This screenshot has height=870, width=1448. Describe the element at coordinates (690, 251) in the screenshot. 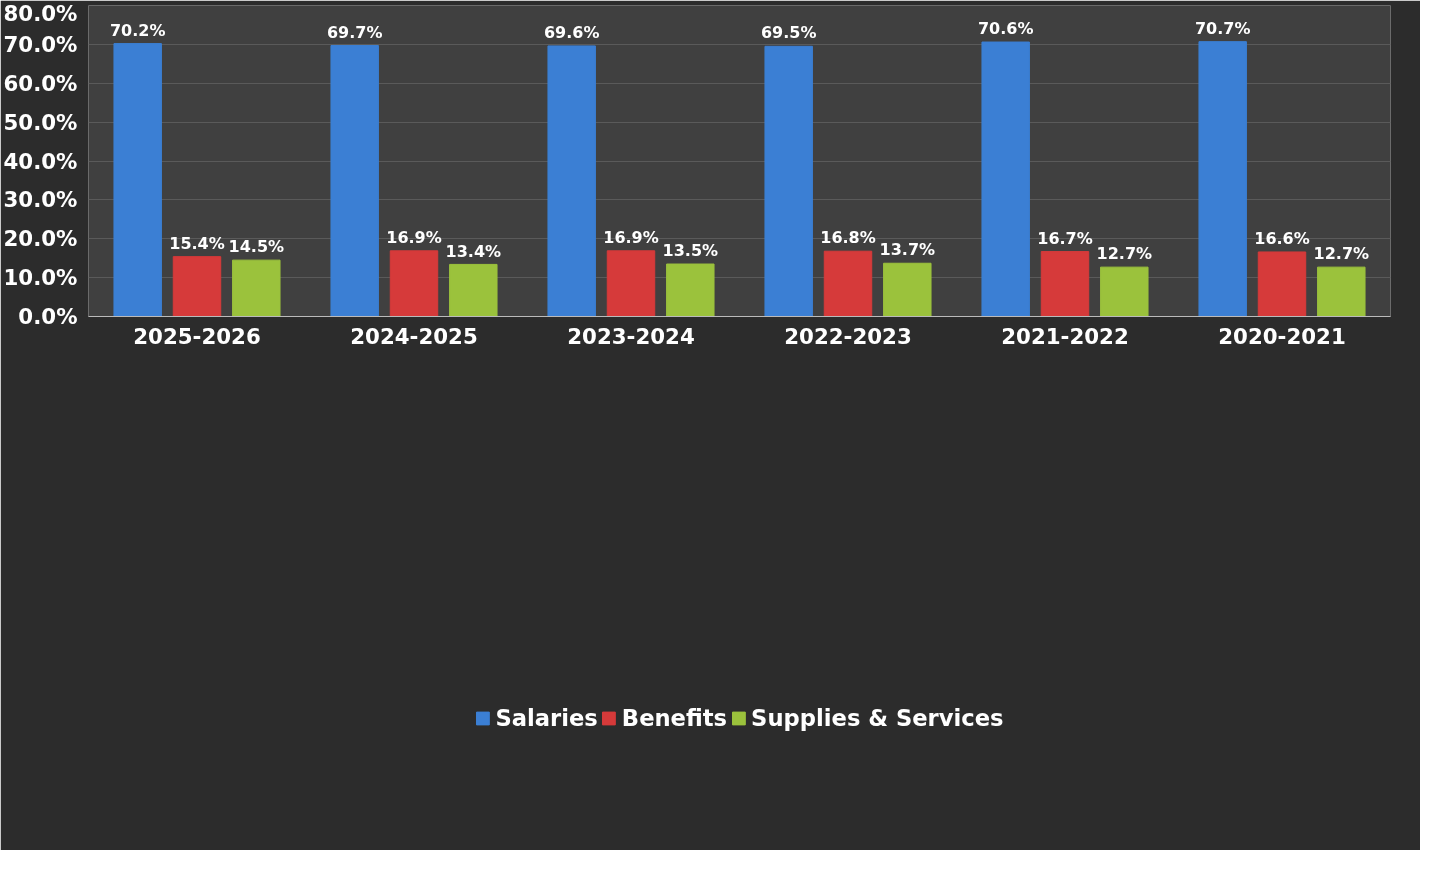

I see `data-label: 13.5%` at that location.